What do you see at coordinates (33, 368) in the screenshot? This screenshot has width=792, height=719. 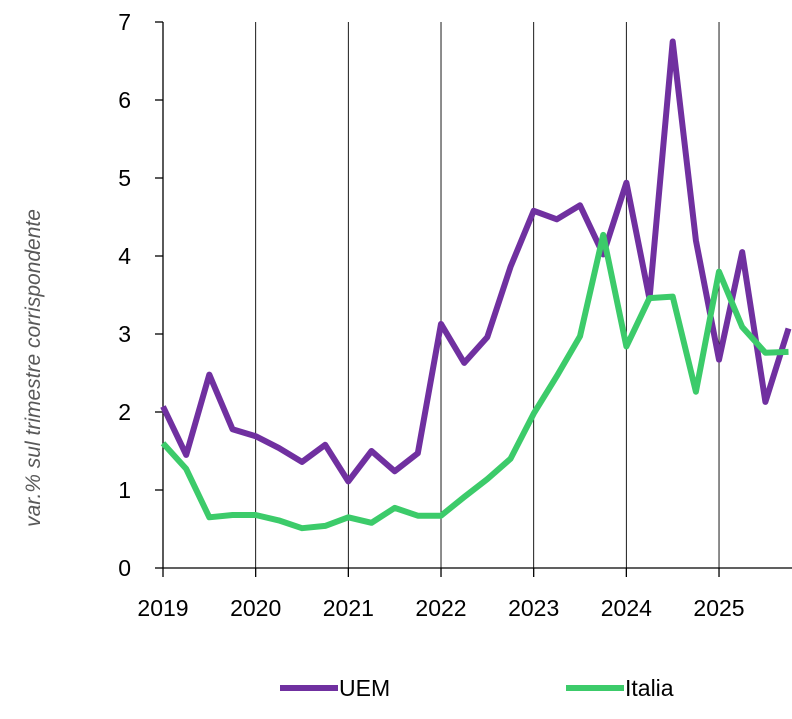 I see `y-axis-label: var.% sul trimestre corrispondente` at bounding box center [33, 368].